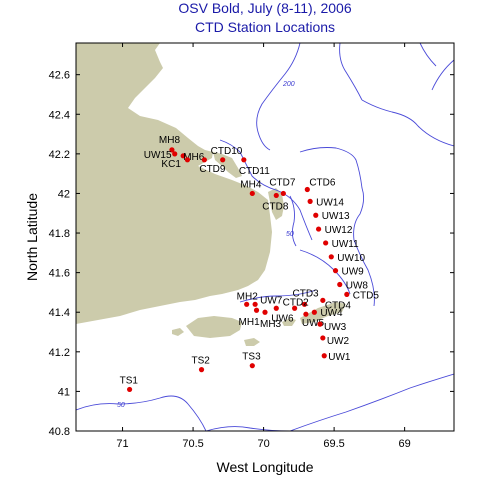 Image resolution: width=499 pixels, height=478 pixels. I want to click on station-label: MH3, so click(271, 324).